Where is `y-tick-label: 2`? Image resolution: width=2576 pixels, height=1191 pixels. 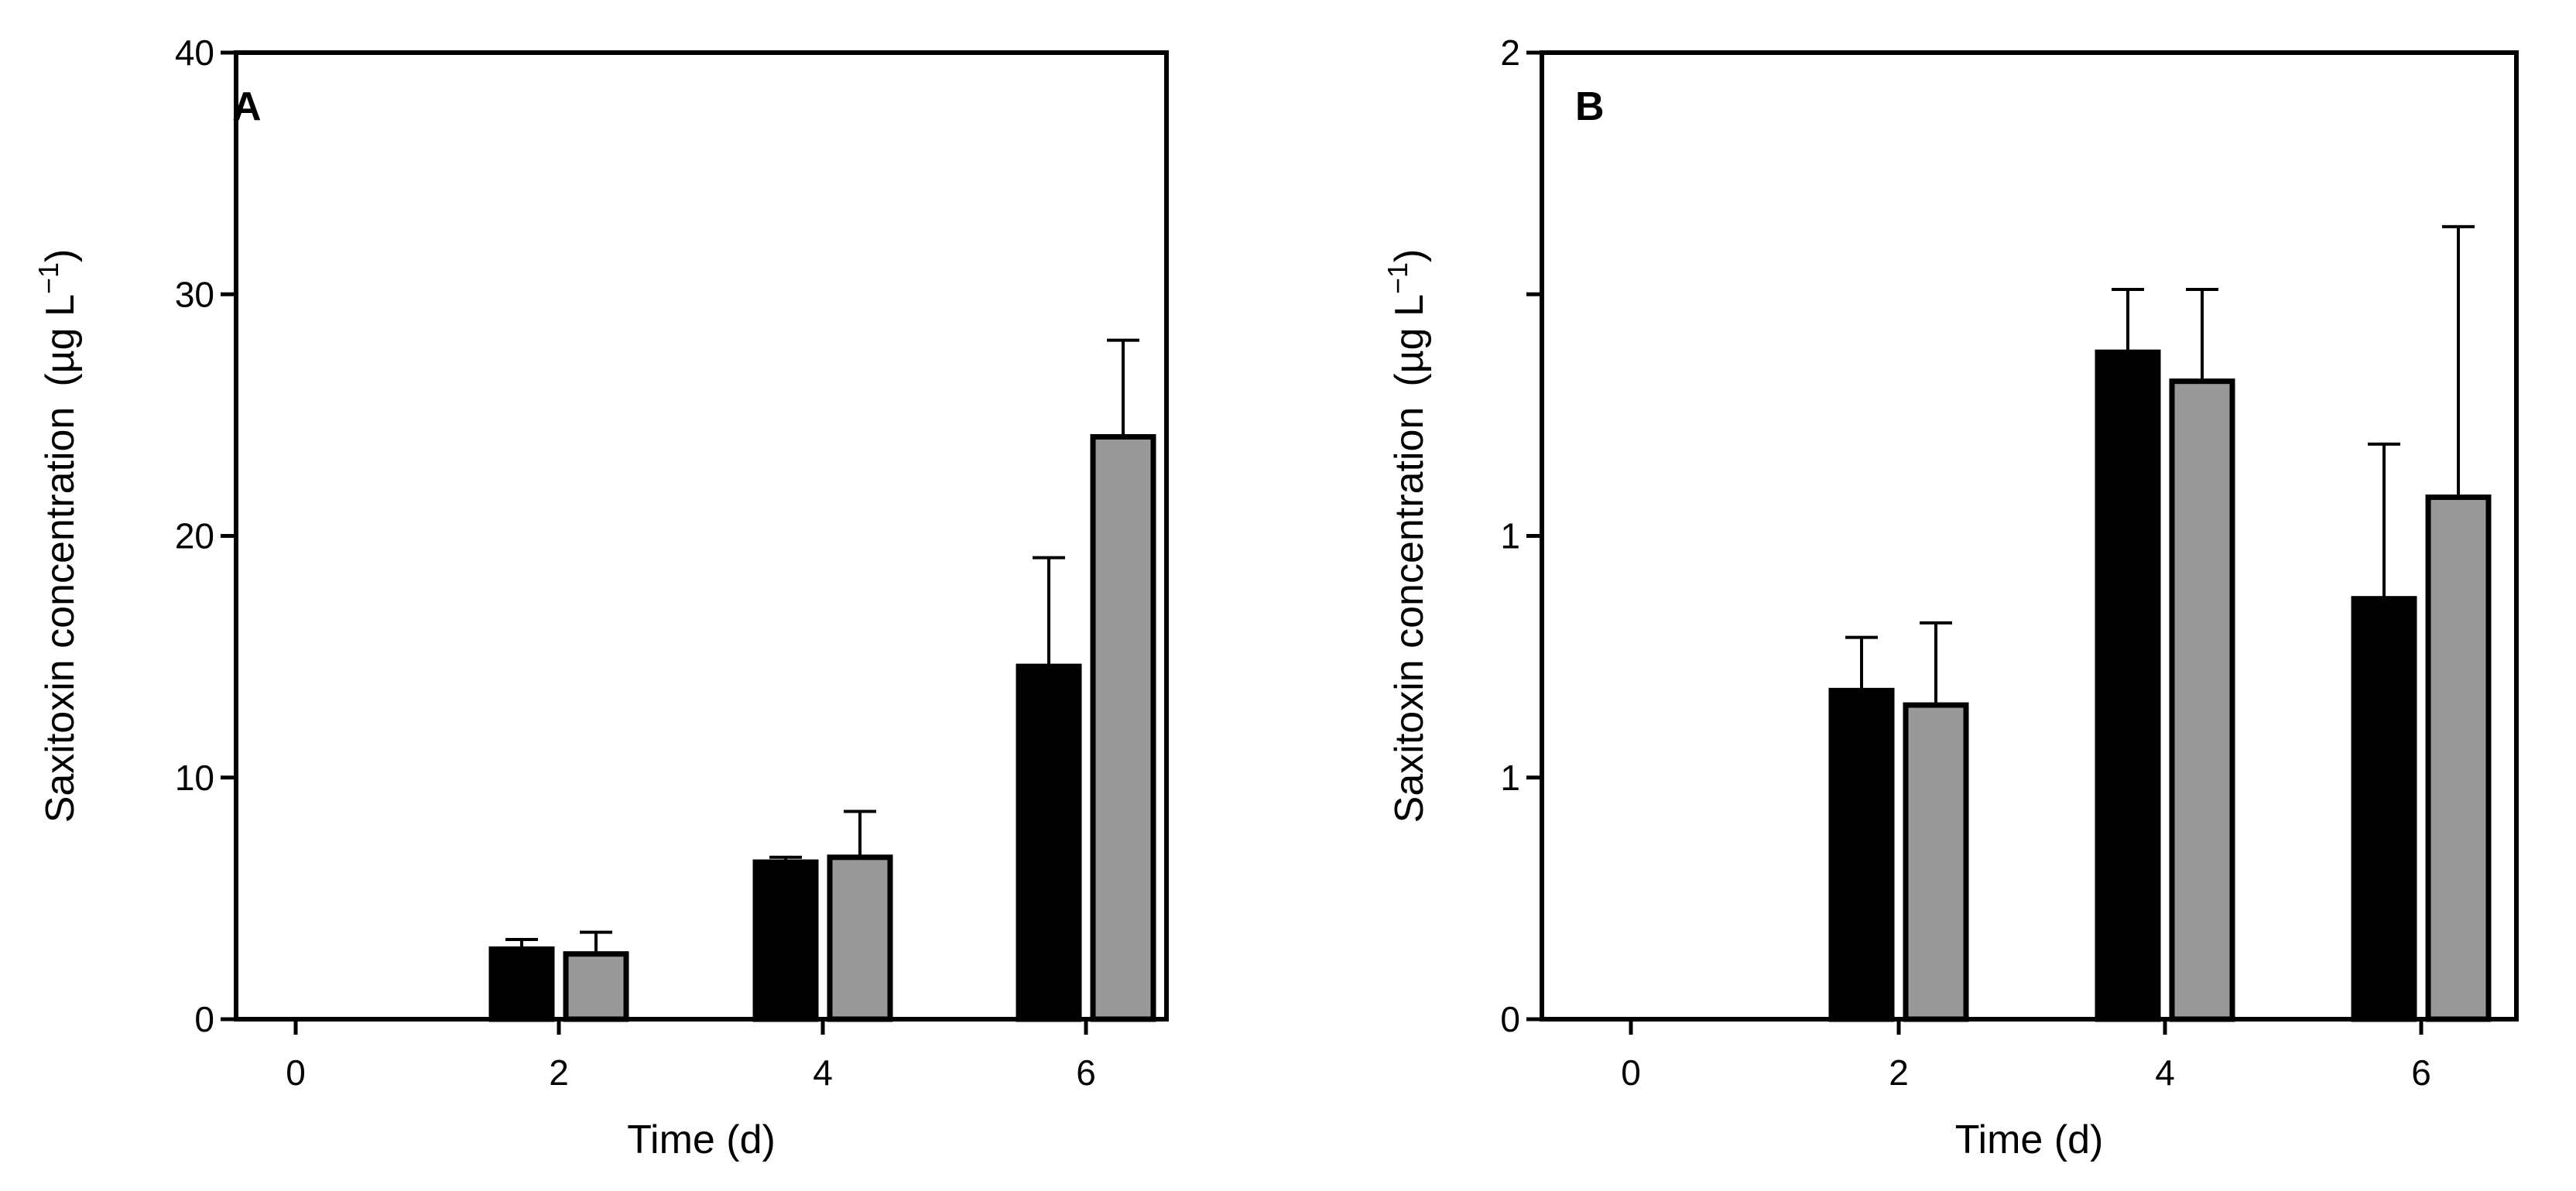
y-tick-label: 2 is located at coordinates (1510, 53).